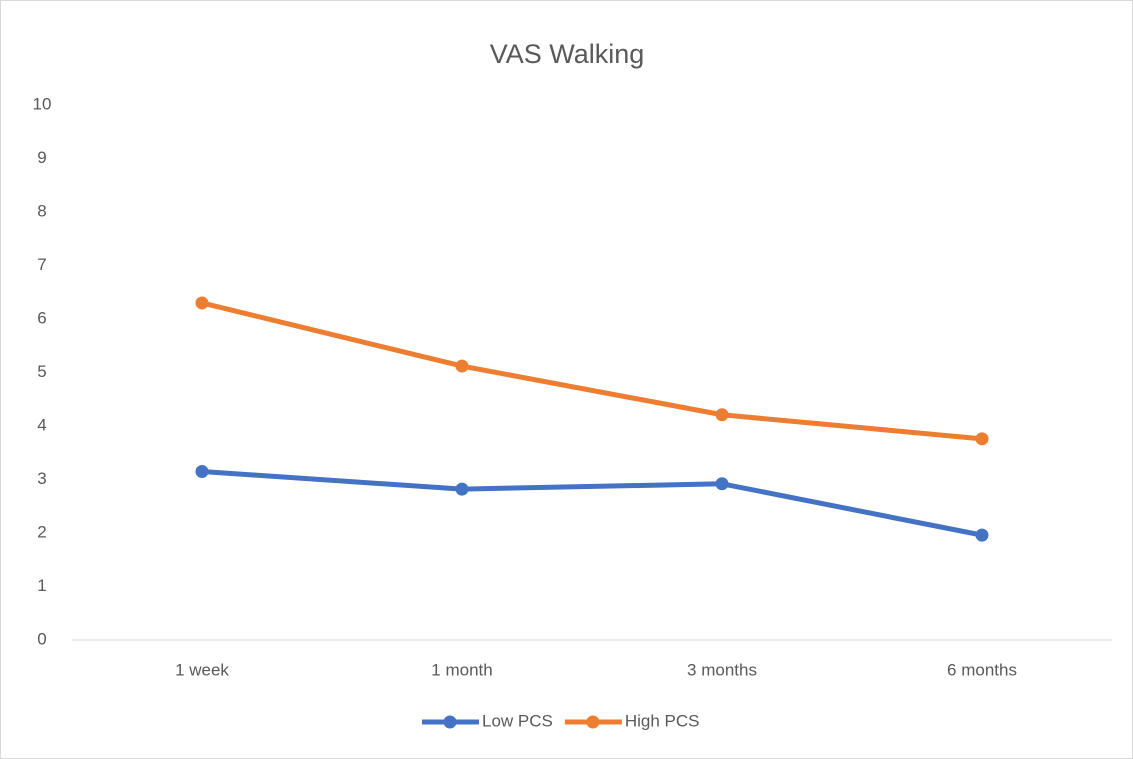 Image resolution: width=1133 pixels, height=759 pixels. What do you see at coordinates (461, 669) in the screenshot?
I see `x-tick-label: 1 month` at bounding box center [461, 669].